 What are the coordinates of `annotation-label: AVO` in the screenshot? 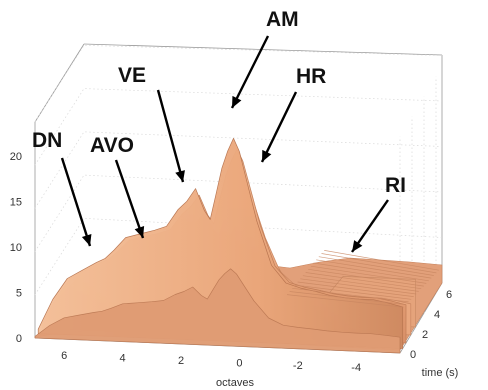 It's located at (112, 145).